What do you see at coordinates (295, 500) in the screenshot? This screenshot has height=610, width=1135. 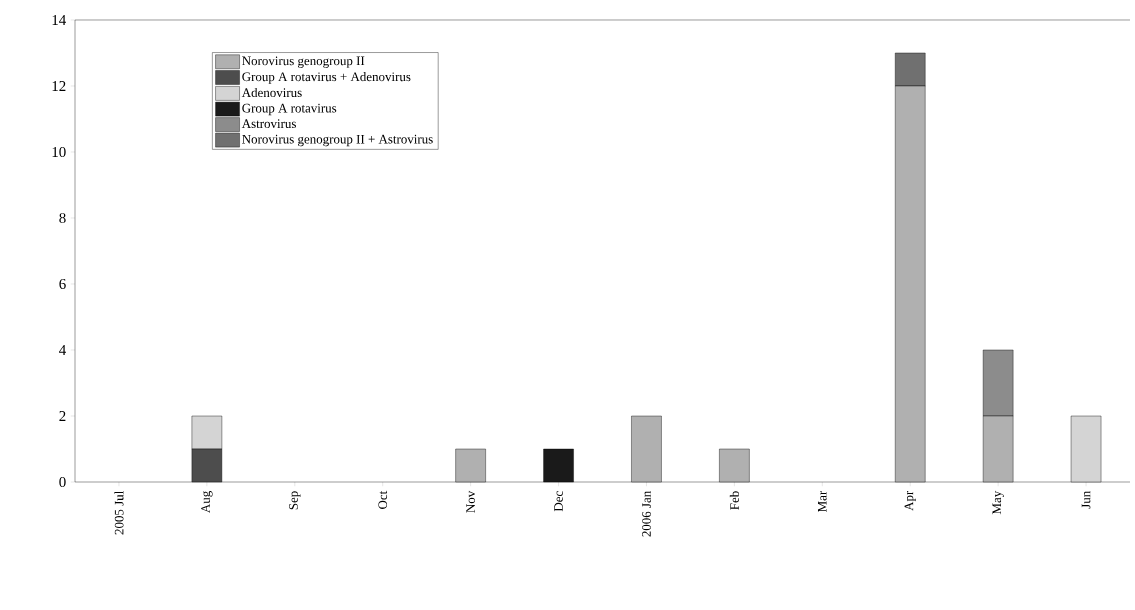 I see `x-tick-label: Sep` at bounding box center [295, 500].